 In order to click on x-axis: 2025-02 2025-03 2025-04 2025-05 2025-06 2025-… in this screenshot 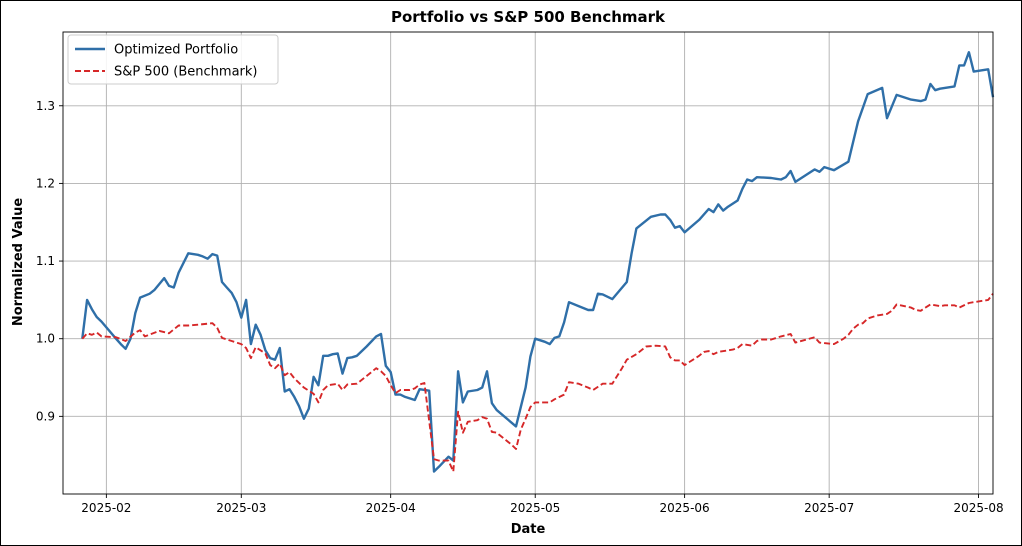, I will do `click(542, 504)`.